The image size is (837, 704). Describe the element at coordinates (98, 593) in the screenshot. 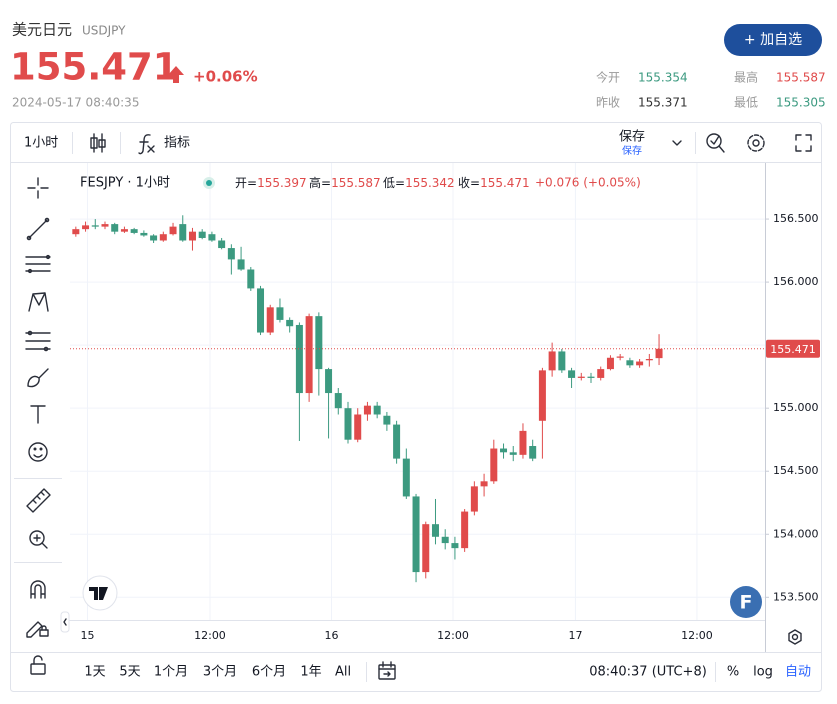

I see `tv-logo-mark` at that location.